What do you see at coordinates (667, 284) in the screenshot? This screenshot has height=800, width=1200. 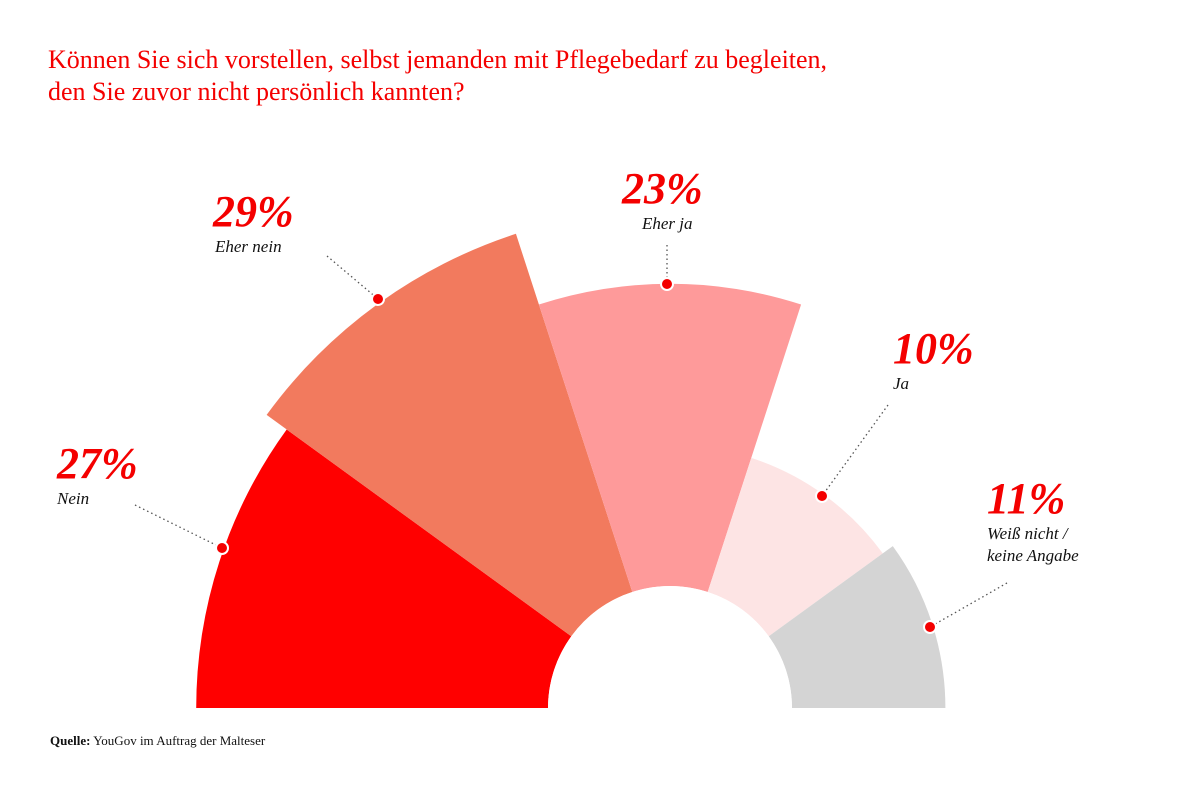 I see `marker-dot-eher-ja` at bounding box center [667, 284].